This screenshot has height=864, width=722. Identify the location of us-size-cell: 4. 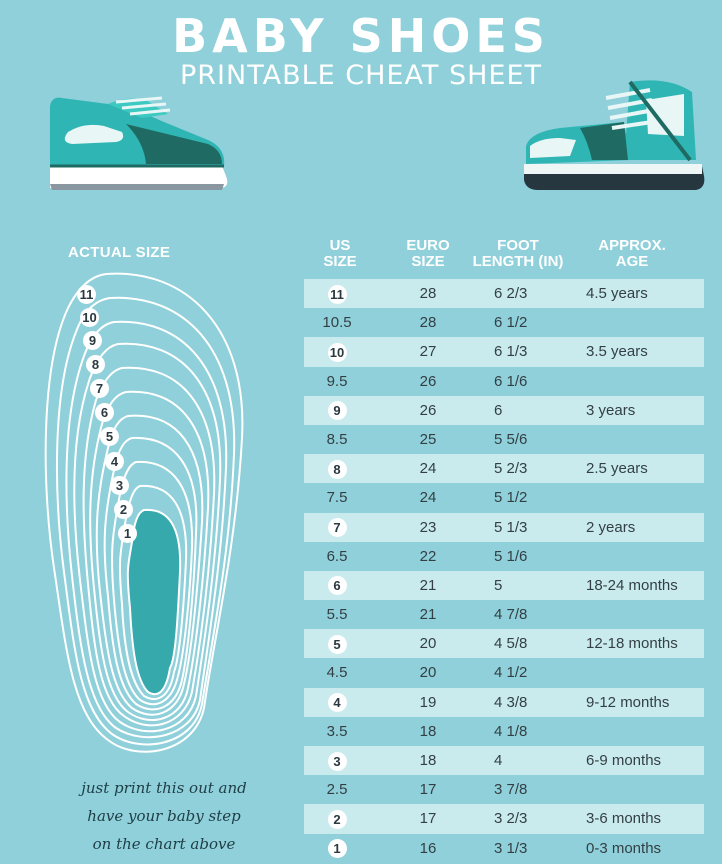
(337, 703).